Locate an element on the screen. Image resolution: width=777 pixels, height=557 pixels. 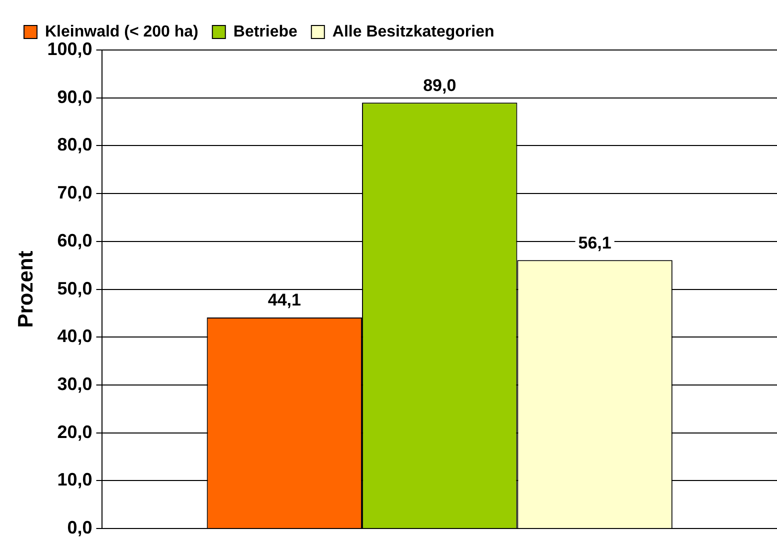
y-tick-label: 10,0 is located at coordinates (74, 480).